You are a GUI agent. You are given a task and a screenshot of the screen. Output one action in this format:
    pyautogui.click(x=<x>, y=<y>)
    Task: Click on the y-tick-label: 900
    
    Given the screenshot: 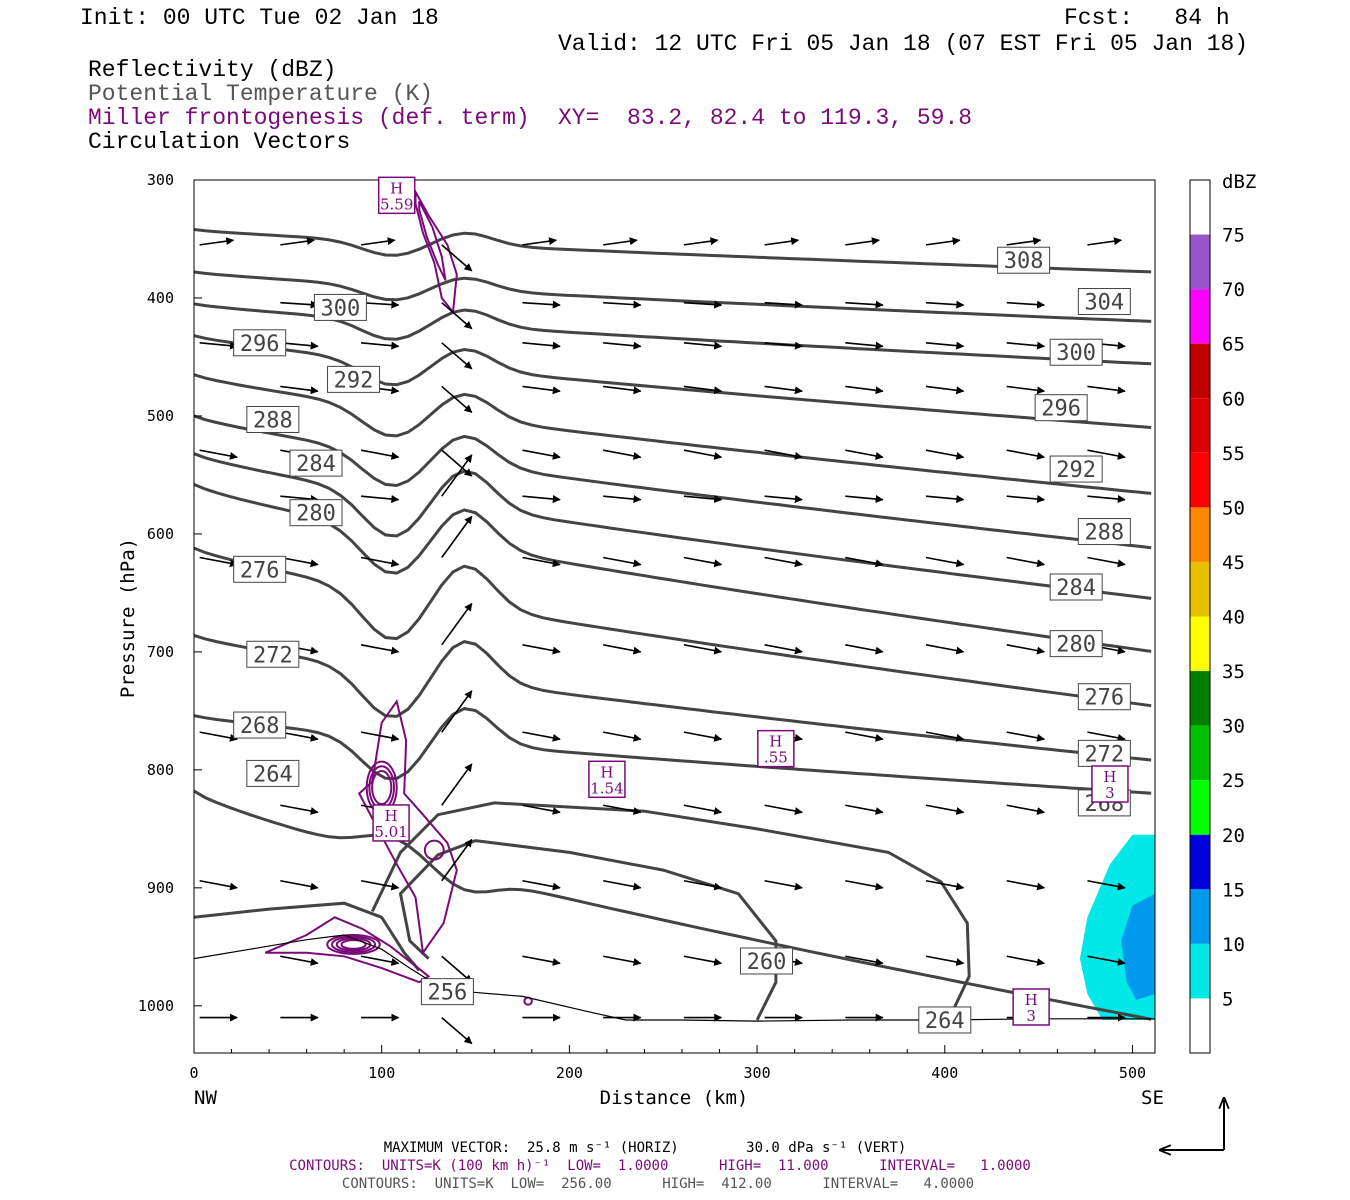 What is the action you would take?
    pyautogui.click(x=160, y=888)
    